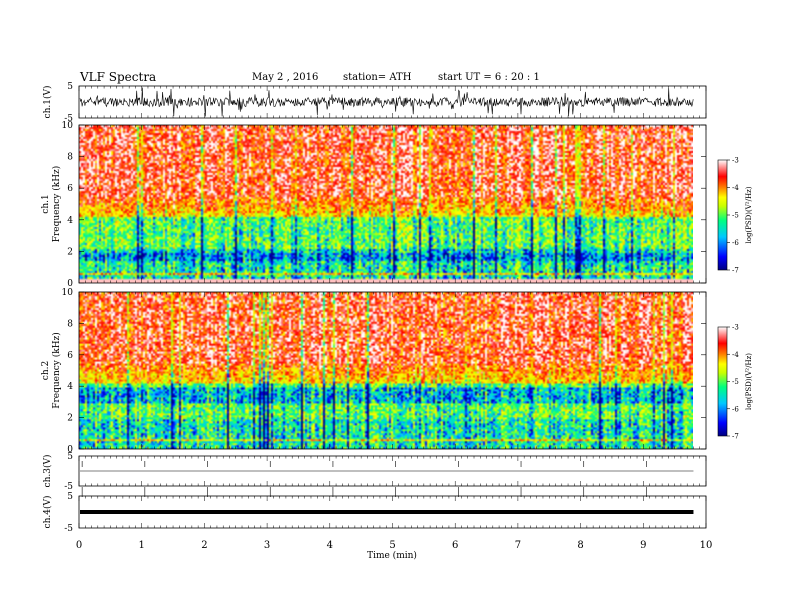 The width and height of the screenshot is (792, 612). Describe the element at coordinates (706, 545) in the screenshot. I see `x-tick-label: 10` at that location.